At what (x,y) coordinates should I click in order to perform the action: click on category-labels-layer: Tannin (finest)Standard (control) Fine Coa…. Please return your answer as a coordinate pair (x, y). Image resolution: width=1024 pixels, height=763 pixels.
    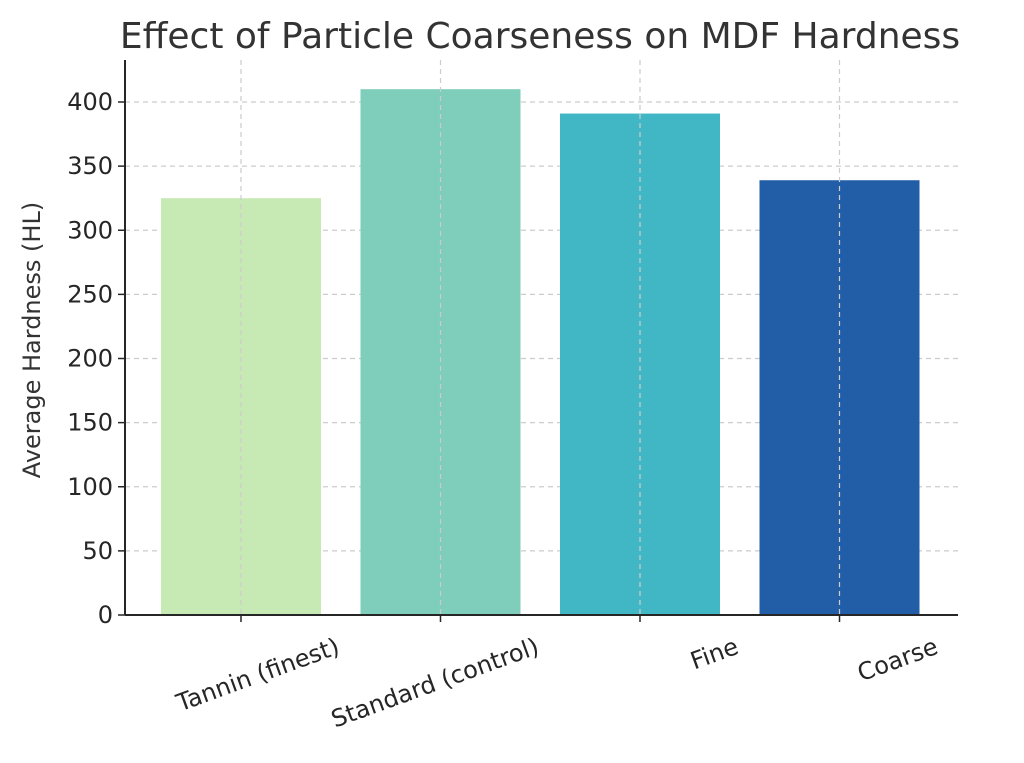
    Looking at the image, I should click on (557, 682).